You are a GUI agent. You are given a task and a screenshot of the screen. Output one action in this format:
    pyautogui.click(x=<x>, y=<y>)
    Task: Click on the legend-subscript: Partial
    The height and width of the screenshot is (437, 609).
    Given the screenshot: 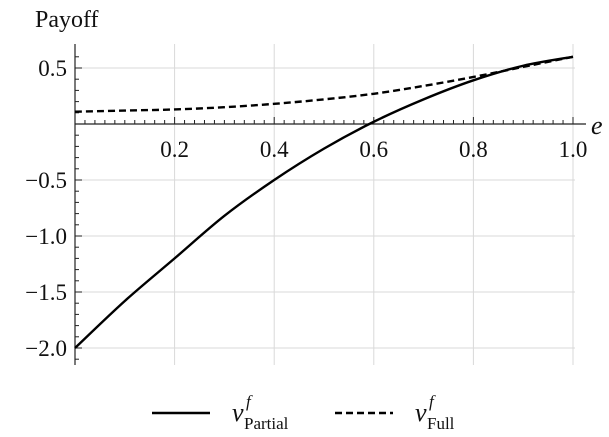 What is the action you would take?
    pyautogui.click(x=266, y=423)
    